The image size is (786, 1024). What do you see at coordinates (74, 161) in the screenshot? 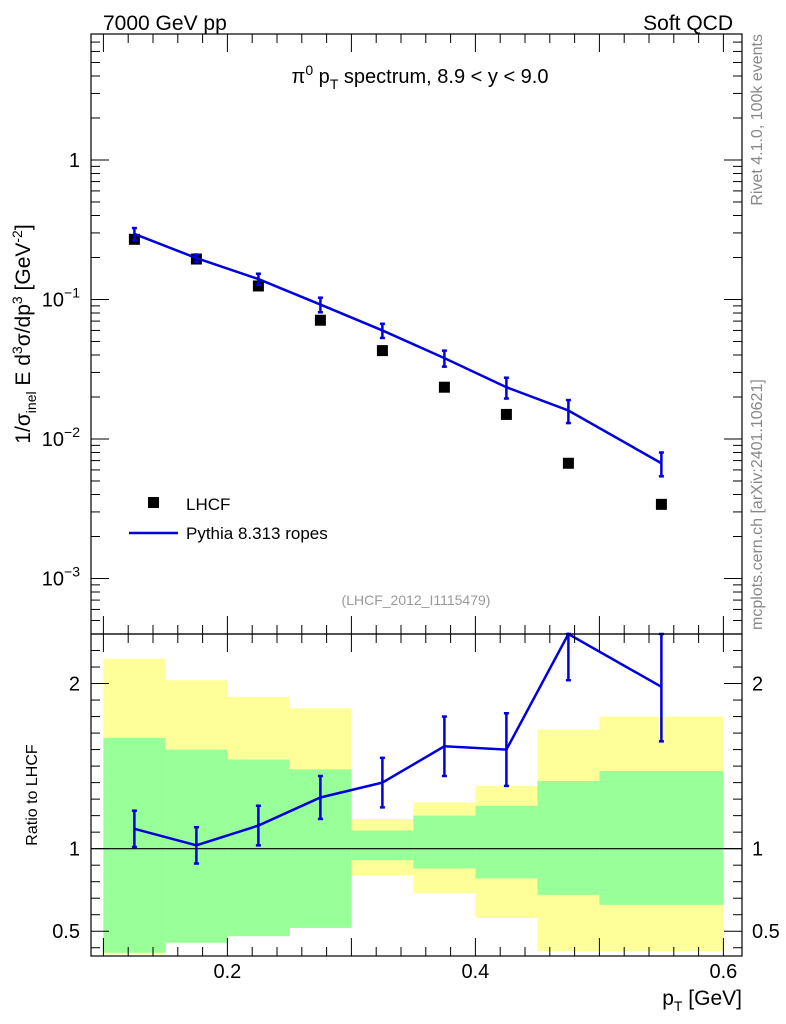
I see `main-ytick-label: 1` at bounding box center [74, 161].